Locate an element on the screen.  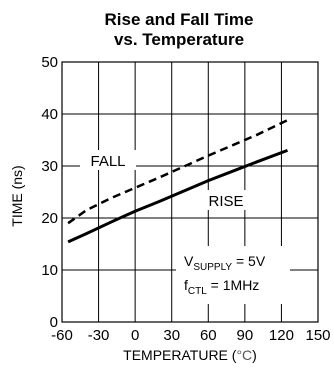
x-tick-label: 0 is located at coordinates (135, 335).